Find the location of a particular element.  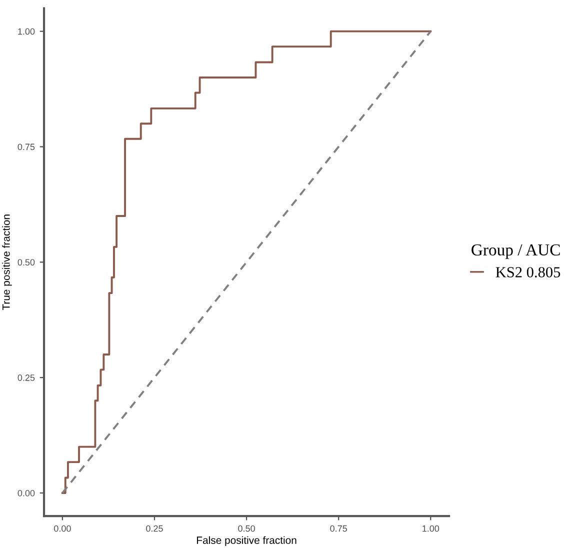

y-axis-title: True positive fraction is located at coordinates (7, 262).